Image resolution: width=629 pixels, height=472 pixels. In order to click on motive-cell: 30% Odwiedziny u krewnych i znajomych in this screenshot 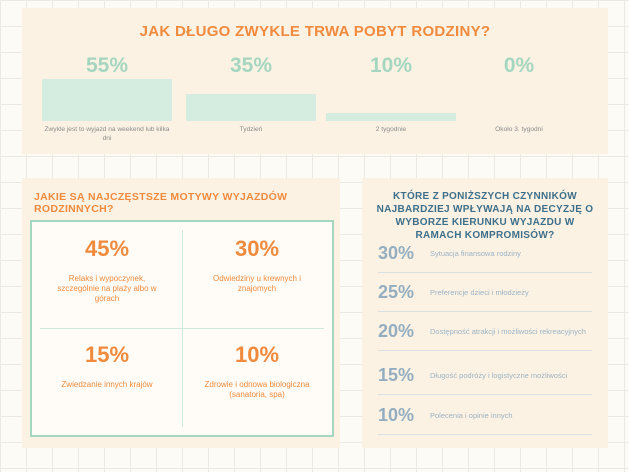, I will do `click(257, 265)`.